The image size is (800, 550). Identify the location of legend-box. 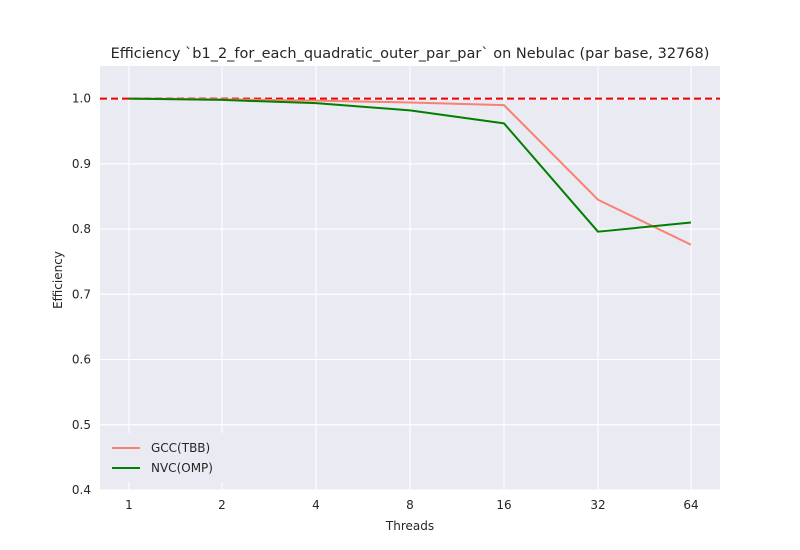
(167, 457).